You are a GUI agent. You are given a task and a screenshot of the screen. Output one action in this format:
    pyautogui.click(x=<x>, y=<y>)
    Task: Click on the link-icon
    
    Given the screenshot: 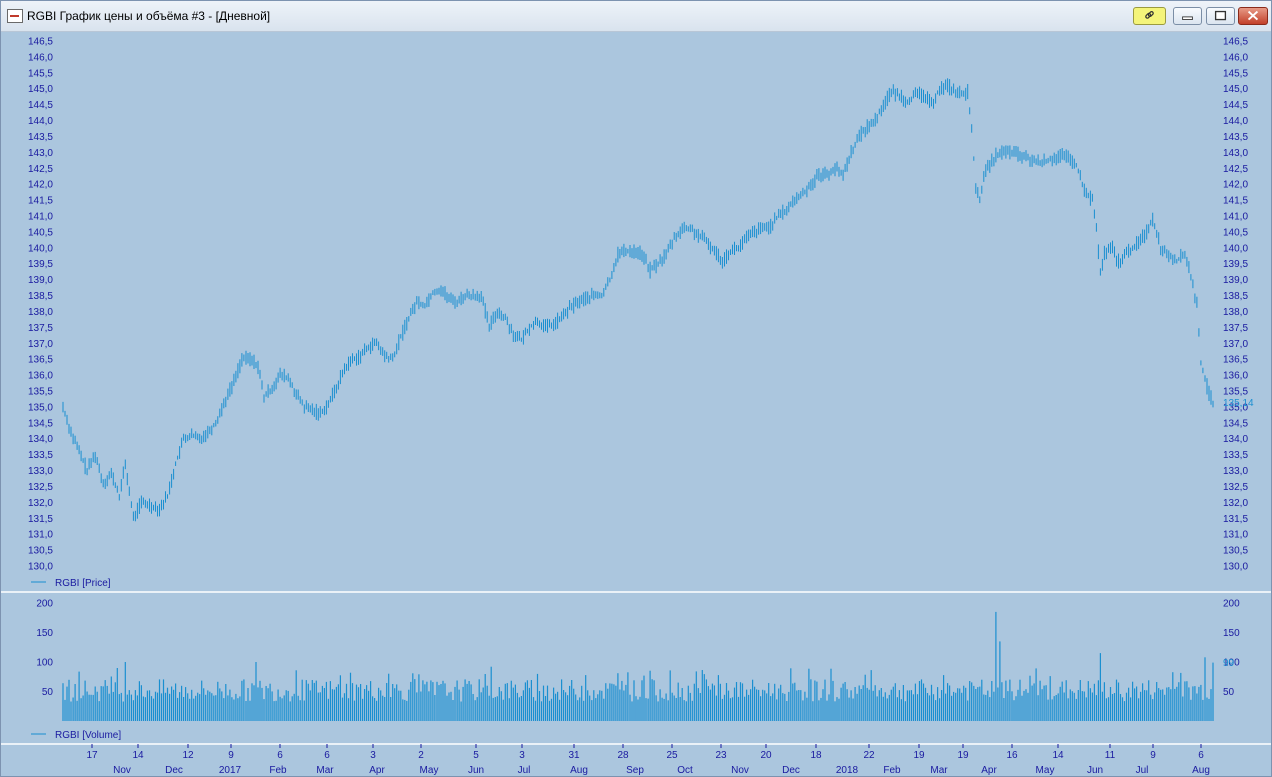 What is the action you would take?
    pyautogui.click(x=1149, y=15)
    